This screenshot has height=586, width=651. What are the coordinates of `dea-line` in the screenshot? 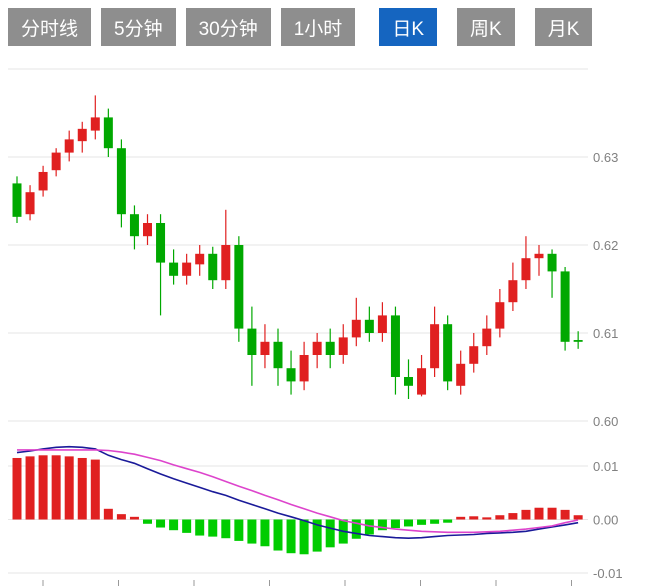 It's located at (298, 491).